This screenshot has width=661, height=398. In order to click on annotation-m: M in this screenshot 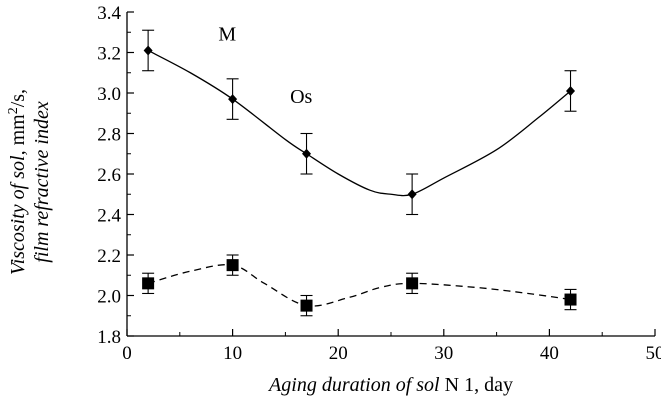, I will do `click(227, 34)`.